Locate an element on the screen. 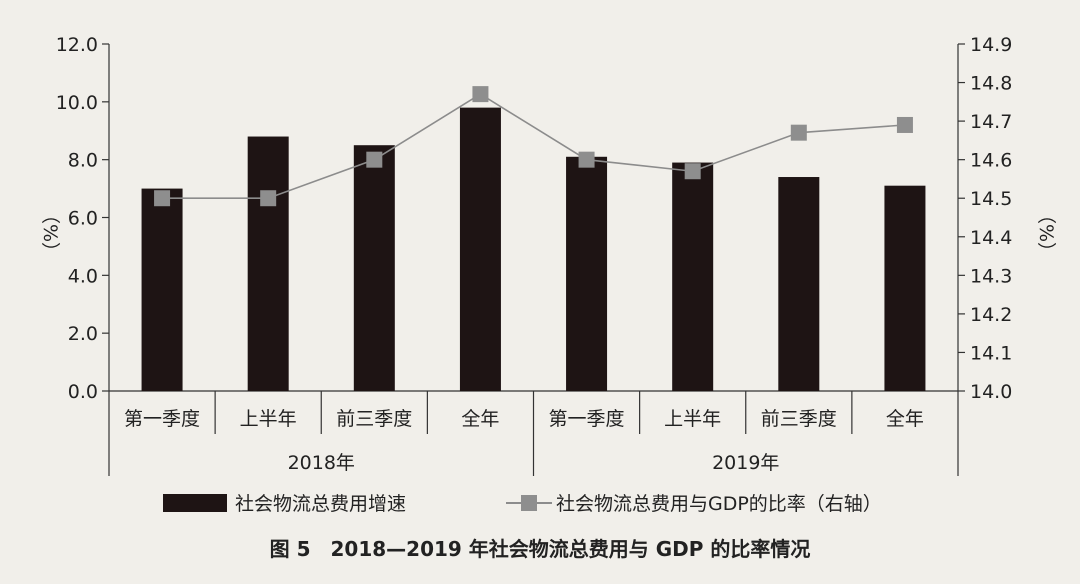 The height and width of the screenshot is (584, 1080). legend-line-marker is located at coordinates (529, 503).